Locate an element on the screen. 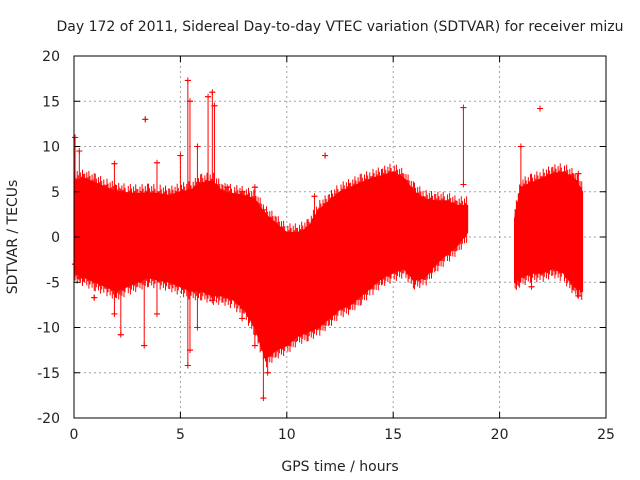 The image size is (640, 480). y-tick-label: 20 is located at coordinates (51, 57).